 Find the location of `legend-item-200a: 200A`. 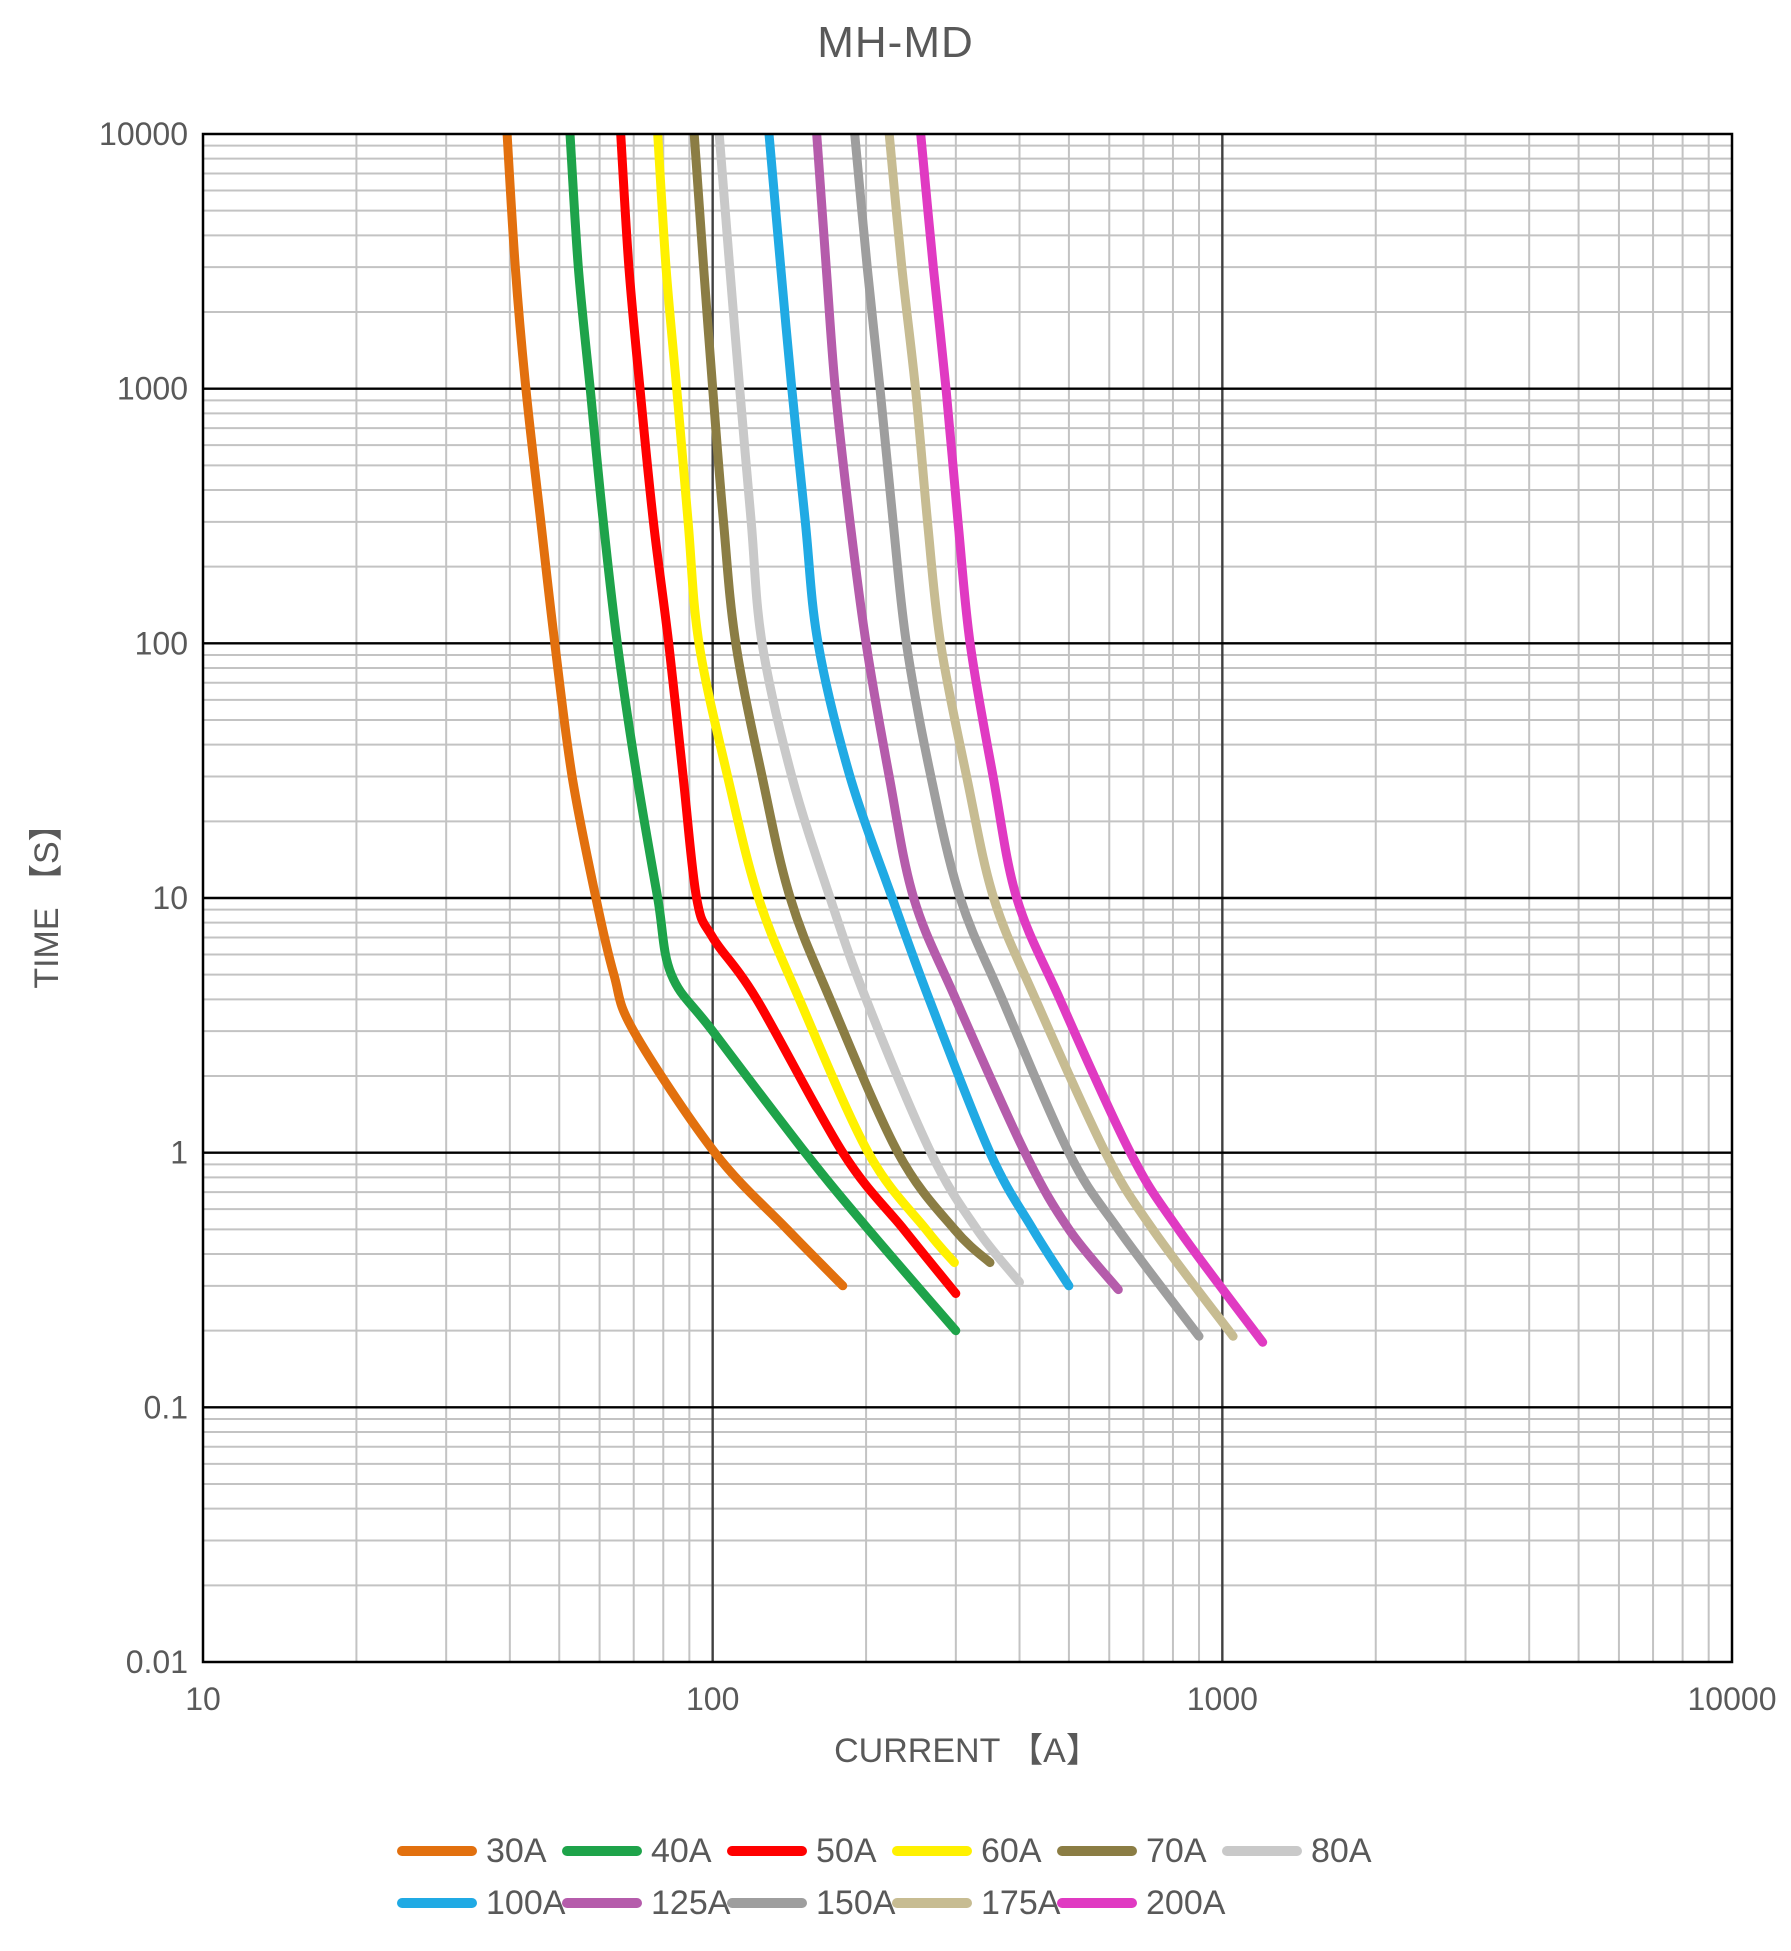

legend-item-200a: 200A is located at coordinates (1141, 1903).